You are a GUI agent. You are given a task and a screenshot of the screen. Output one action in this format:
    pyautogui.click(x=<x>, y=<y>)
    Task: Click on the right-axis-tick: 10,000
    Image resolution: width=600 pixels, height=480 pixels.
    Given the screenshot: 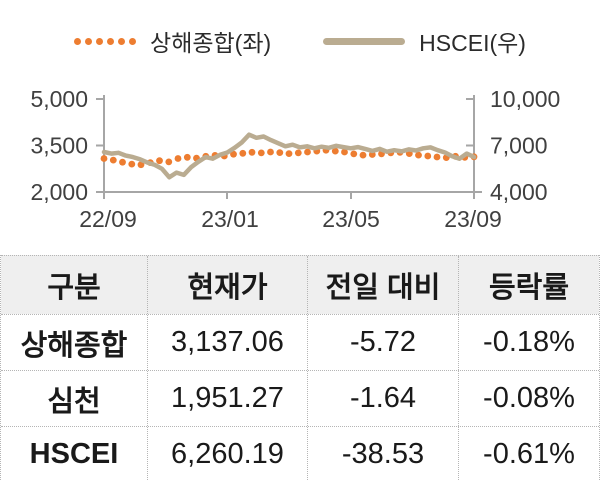 What is the action you would take?
    pyautogui.click(x=525, y=99)
    